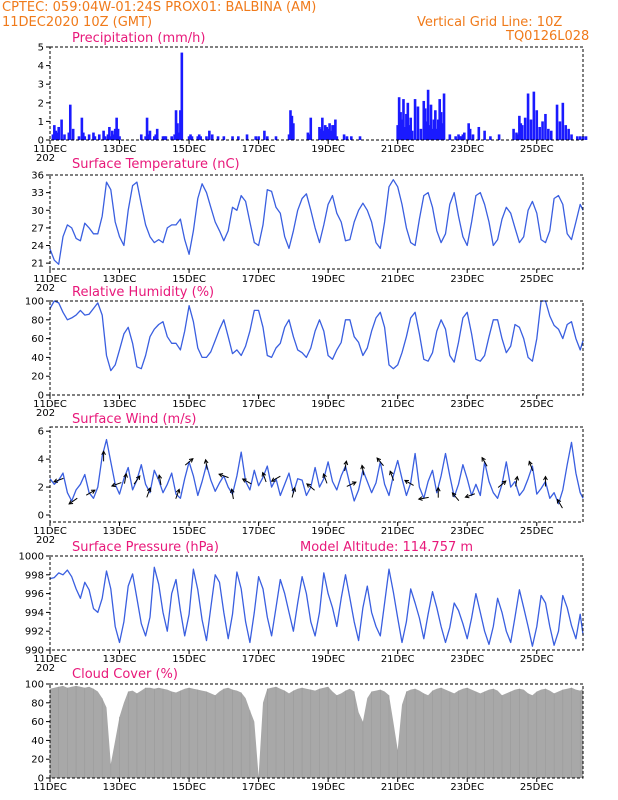  What do you see at coordinates (259, 279) in the screenshot?
I see `temp-date-label: 17DEC` at bounding box center [259, 279].